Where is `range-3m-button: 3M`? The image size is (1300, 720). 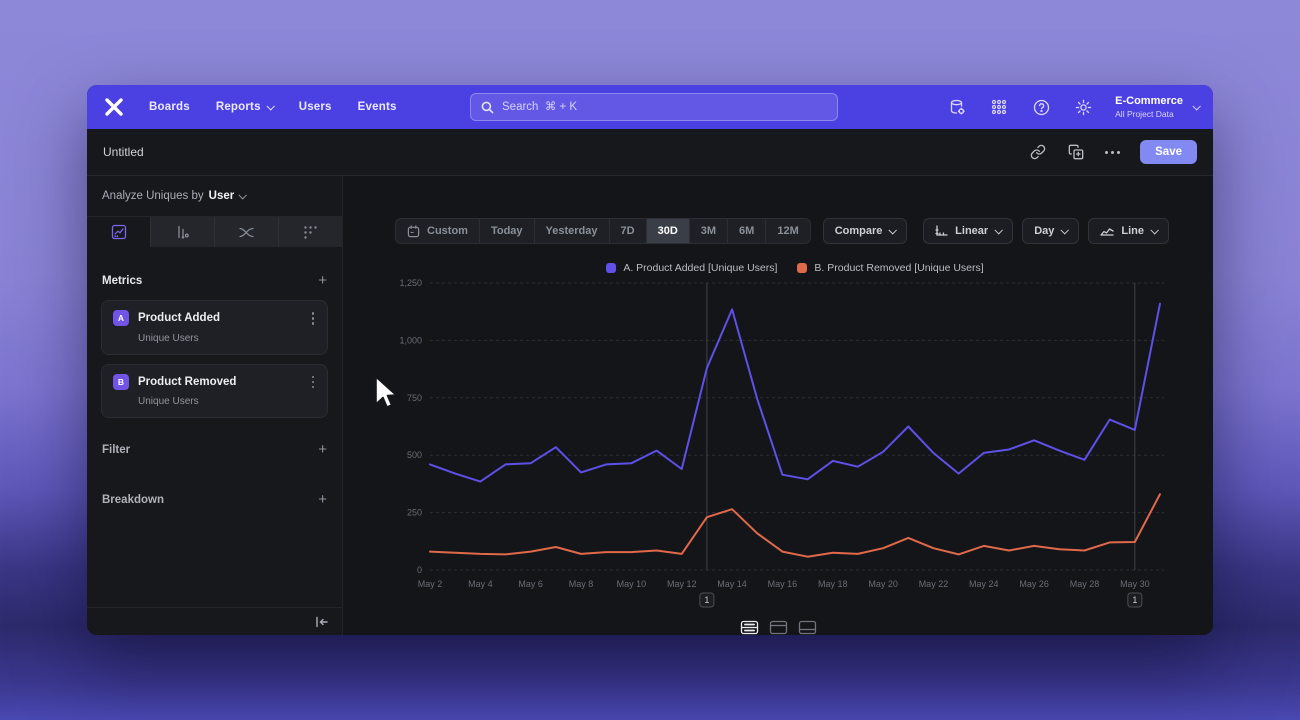
range-3m-button: 3M is located at coordinates (707, 231).